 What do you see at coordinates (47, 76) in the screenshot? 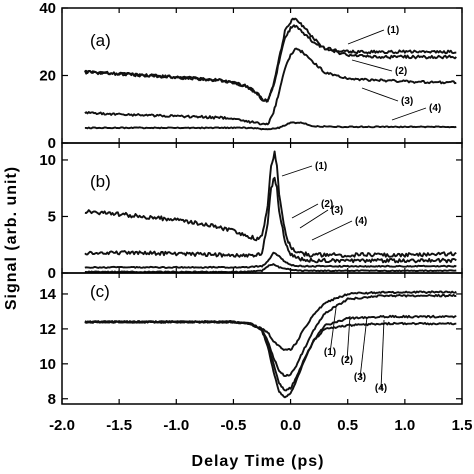
I see `y-tick-label: 20` at bounding box center [47, 76].